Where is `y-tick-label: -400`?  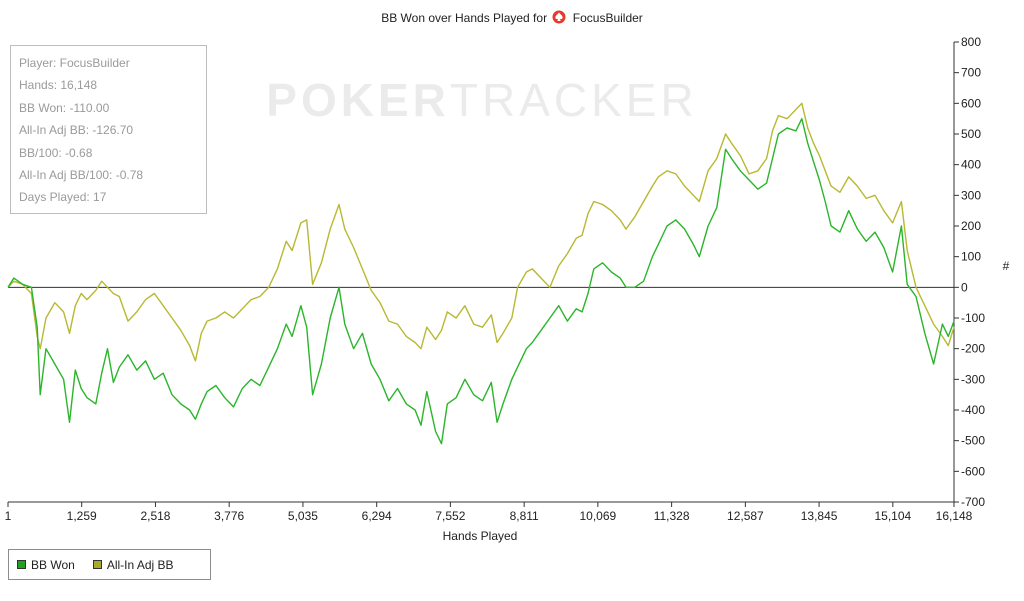
y-tick-label: -400 is located at coordinates (973, 410).